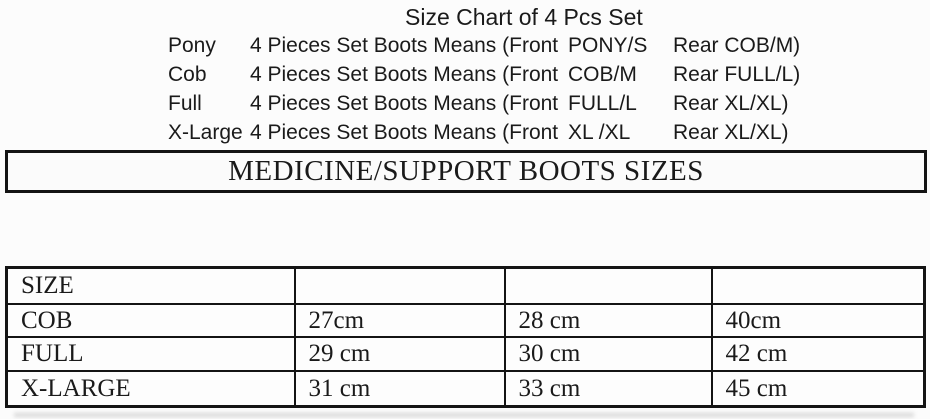 The height and width of the screenshot is (419, 930). What do you see at coordinates (185, 103) in the screenshot?
I see `set-row-label: Full` at bounding box center [185, 103].